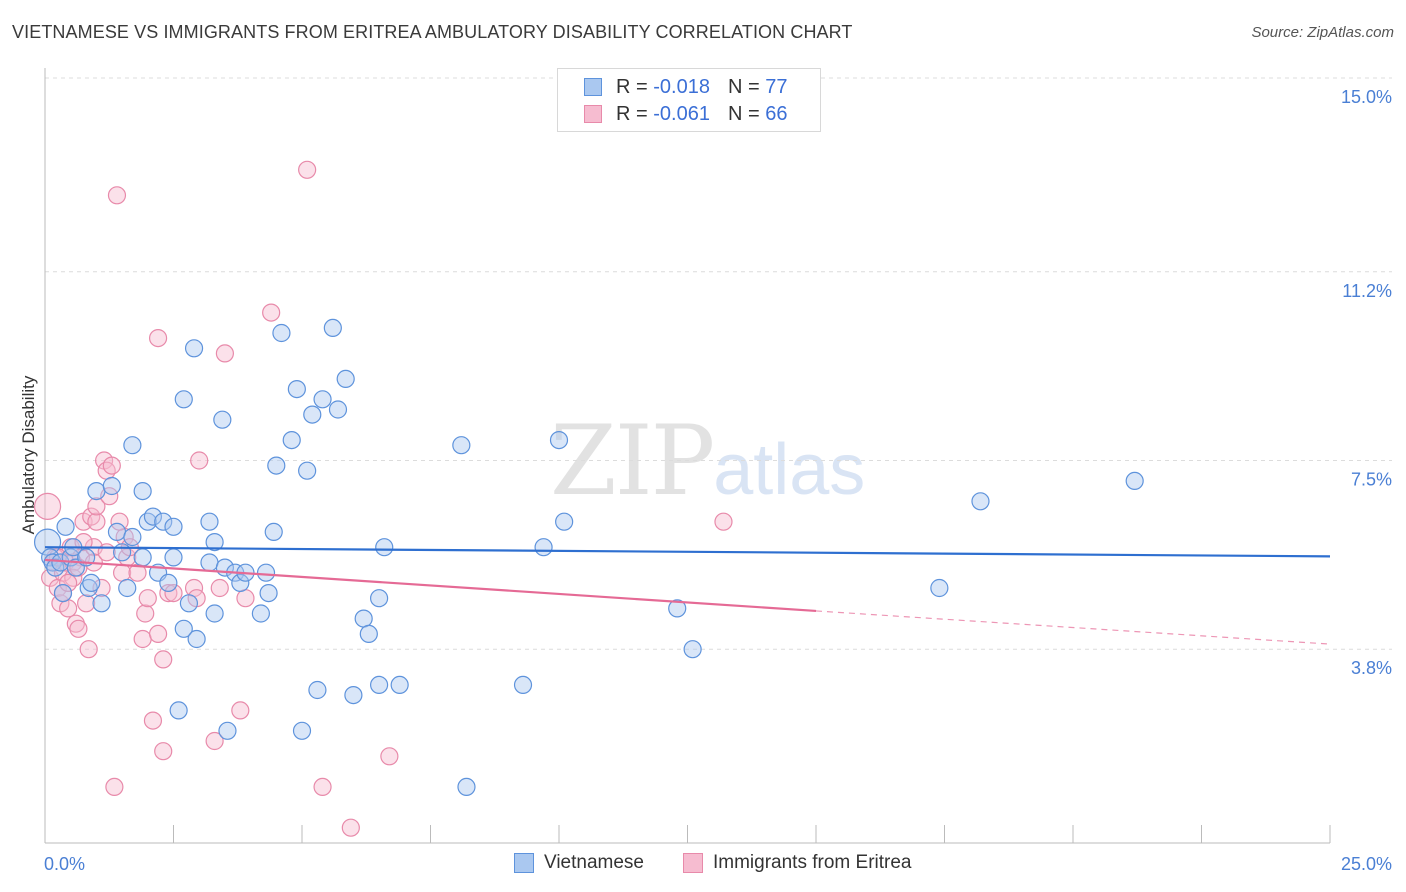 The image size is (1406, 892). What do you see at coordinates (776, 113) in the screenshot?
I see `legend-n-value: 66` at bounding box center [776, 113].